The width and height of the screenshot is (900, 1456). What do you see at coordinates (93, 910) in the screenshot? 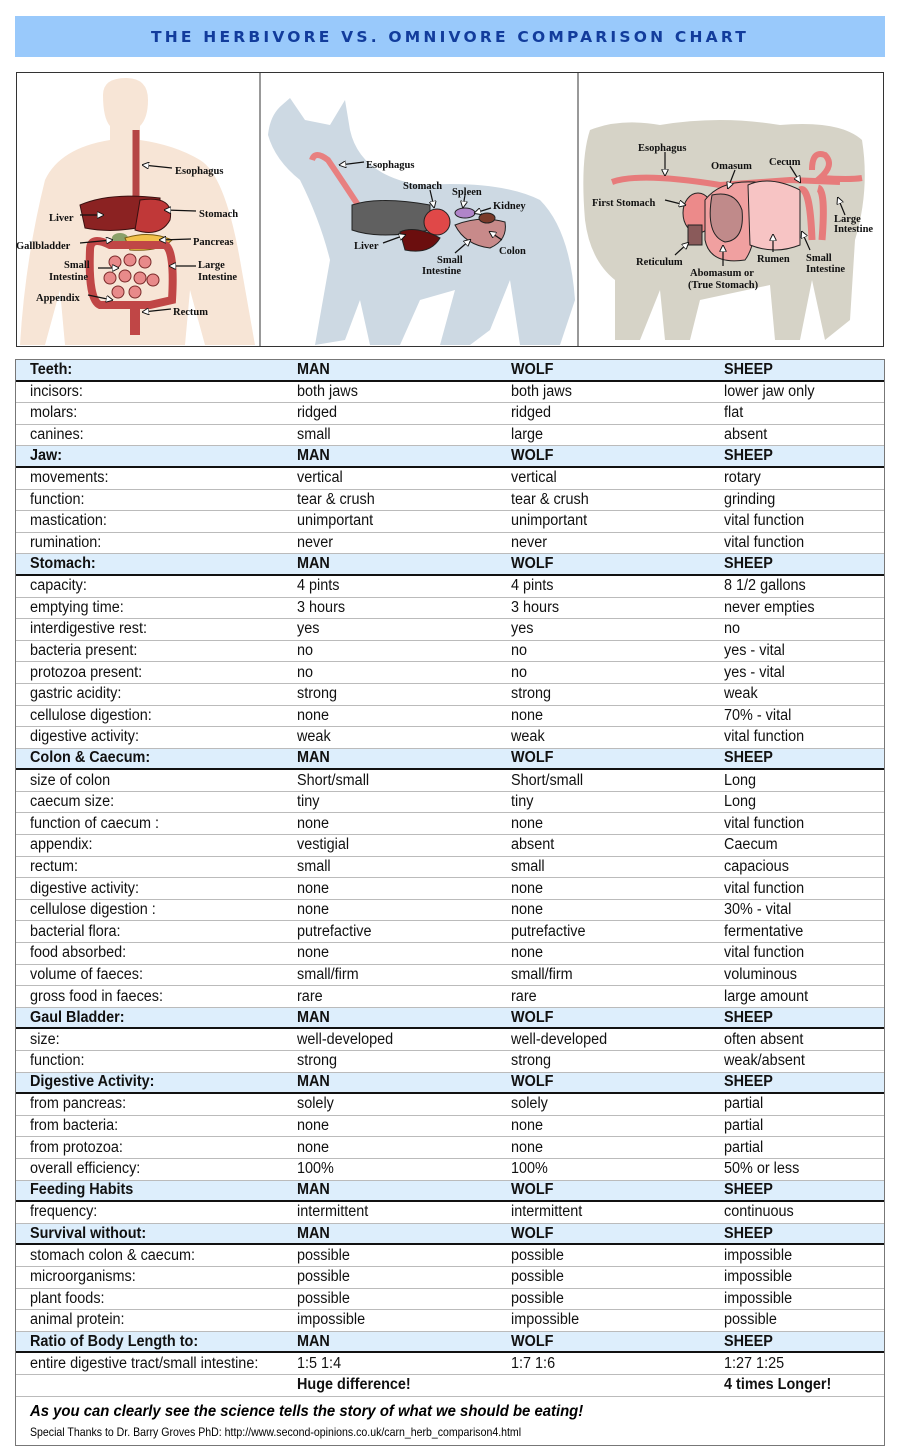
I see `row-label: cellulose digestion :` at bounding box center [93, 910].